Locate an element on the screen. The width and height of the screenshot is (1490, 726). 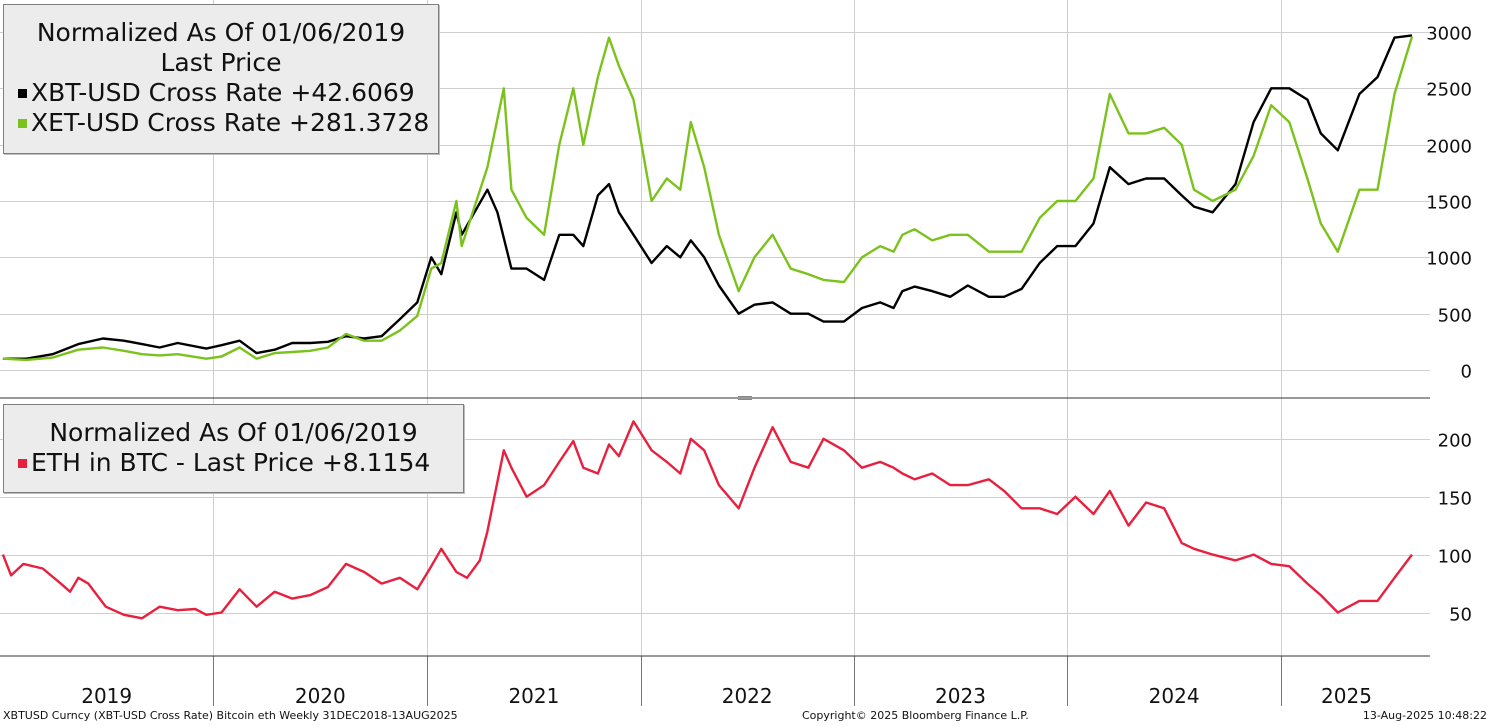
top-panel-y-tick-labels: 0 500 1000 1500 2000 2500 3000 is located at coordinates (1449, 203).